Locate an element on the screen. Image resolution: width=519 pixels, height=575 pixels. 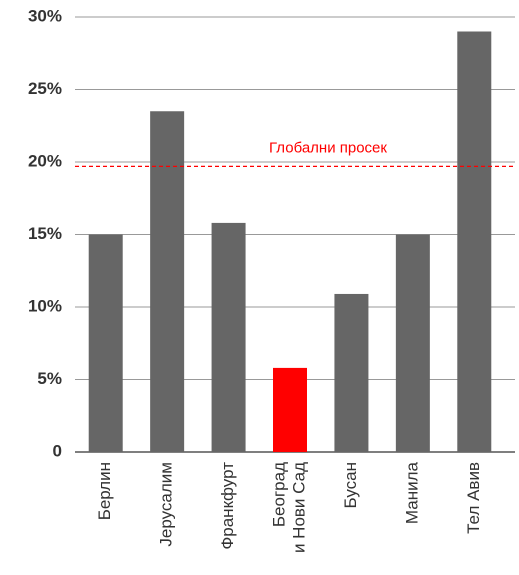
x-tick-label: и Нови Сад is located at coordinates (298, 507).